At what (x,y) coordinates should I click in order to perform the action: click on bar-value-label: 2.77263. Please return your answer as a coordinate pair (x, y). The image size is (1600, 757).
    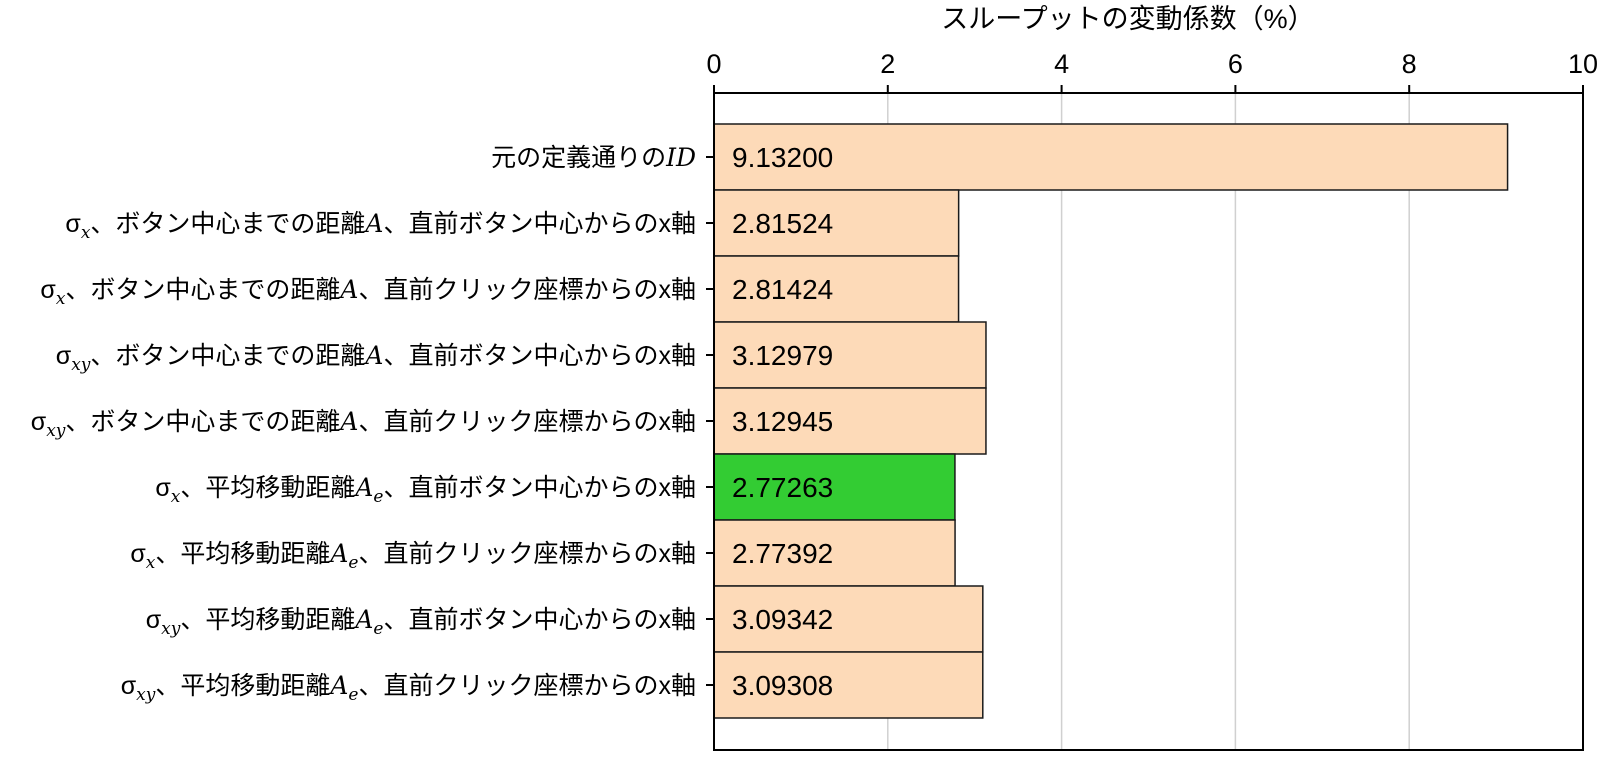
    Looking at the image, I should click on (782, 487).